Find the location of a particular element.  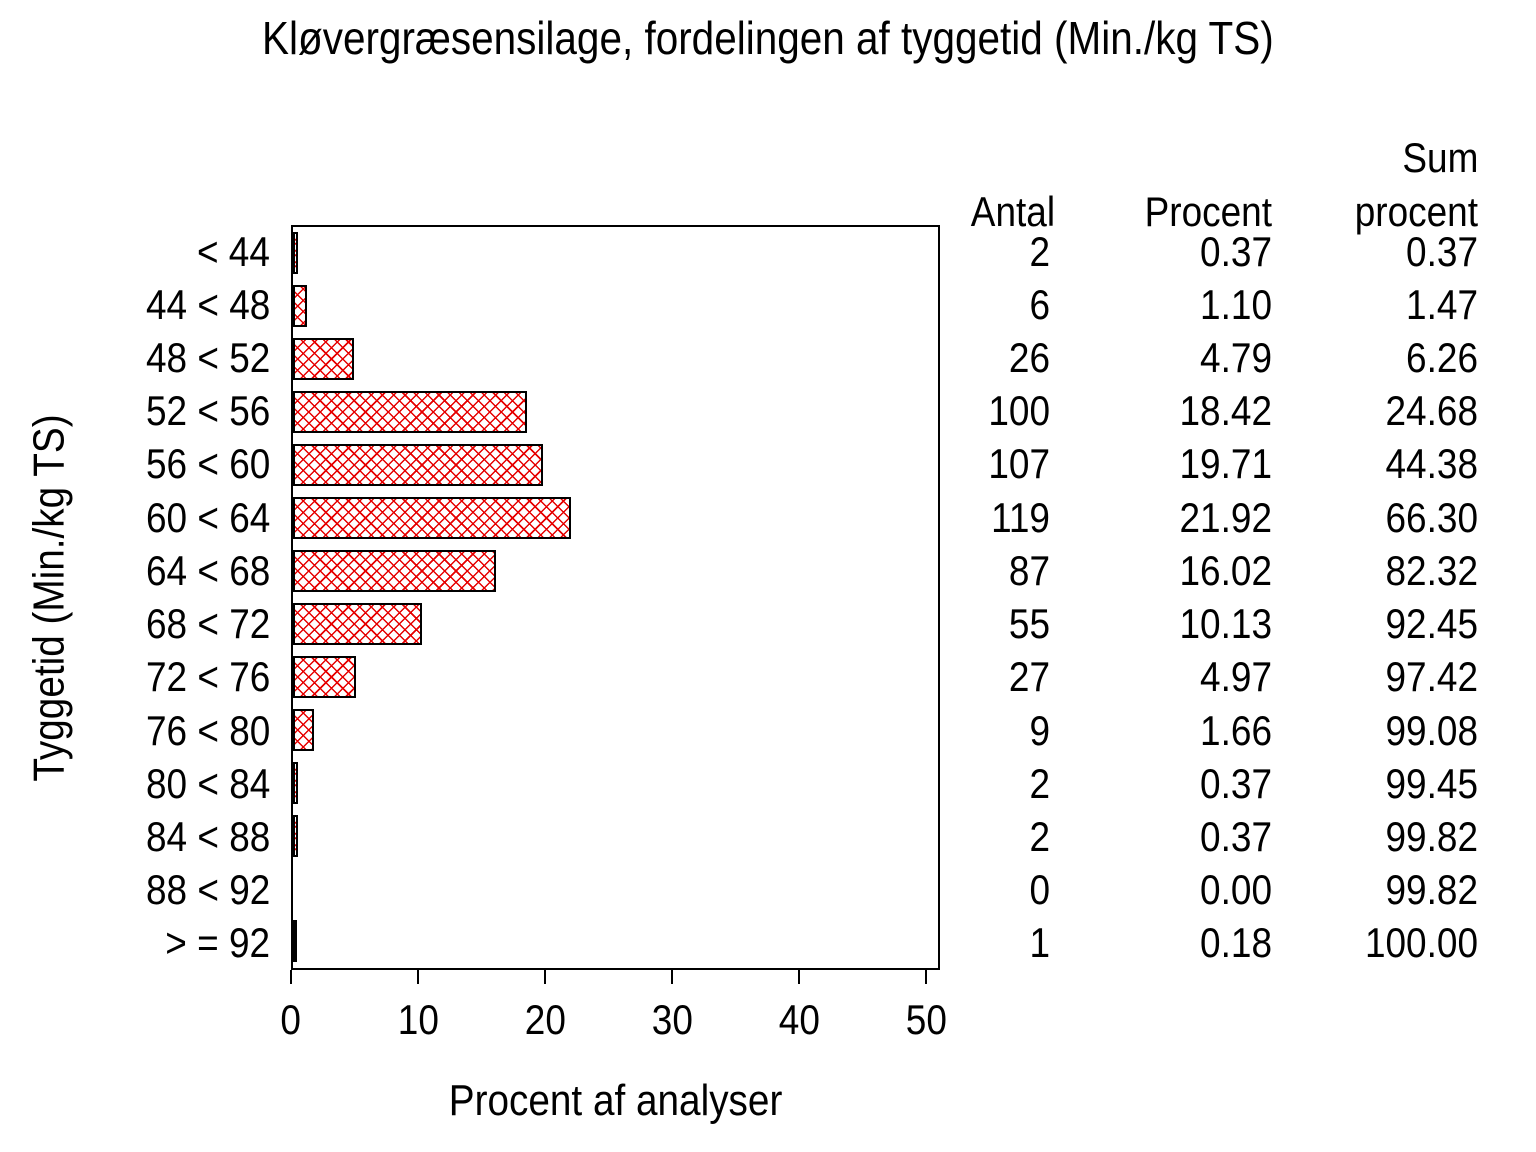

y-category-label: 48 < 52 is located at coordinates (207, 358).